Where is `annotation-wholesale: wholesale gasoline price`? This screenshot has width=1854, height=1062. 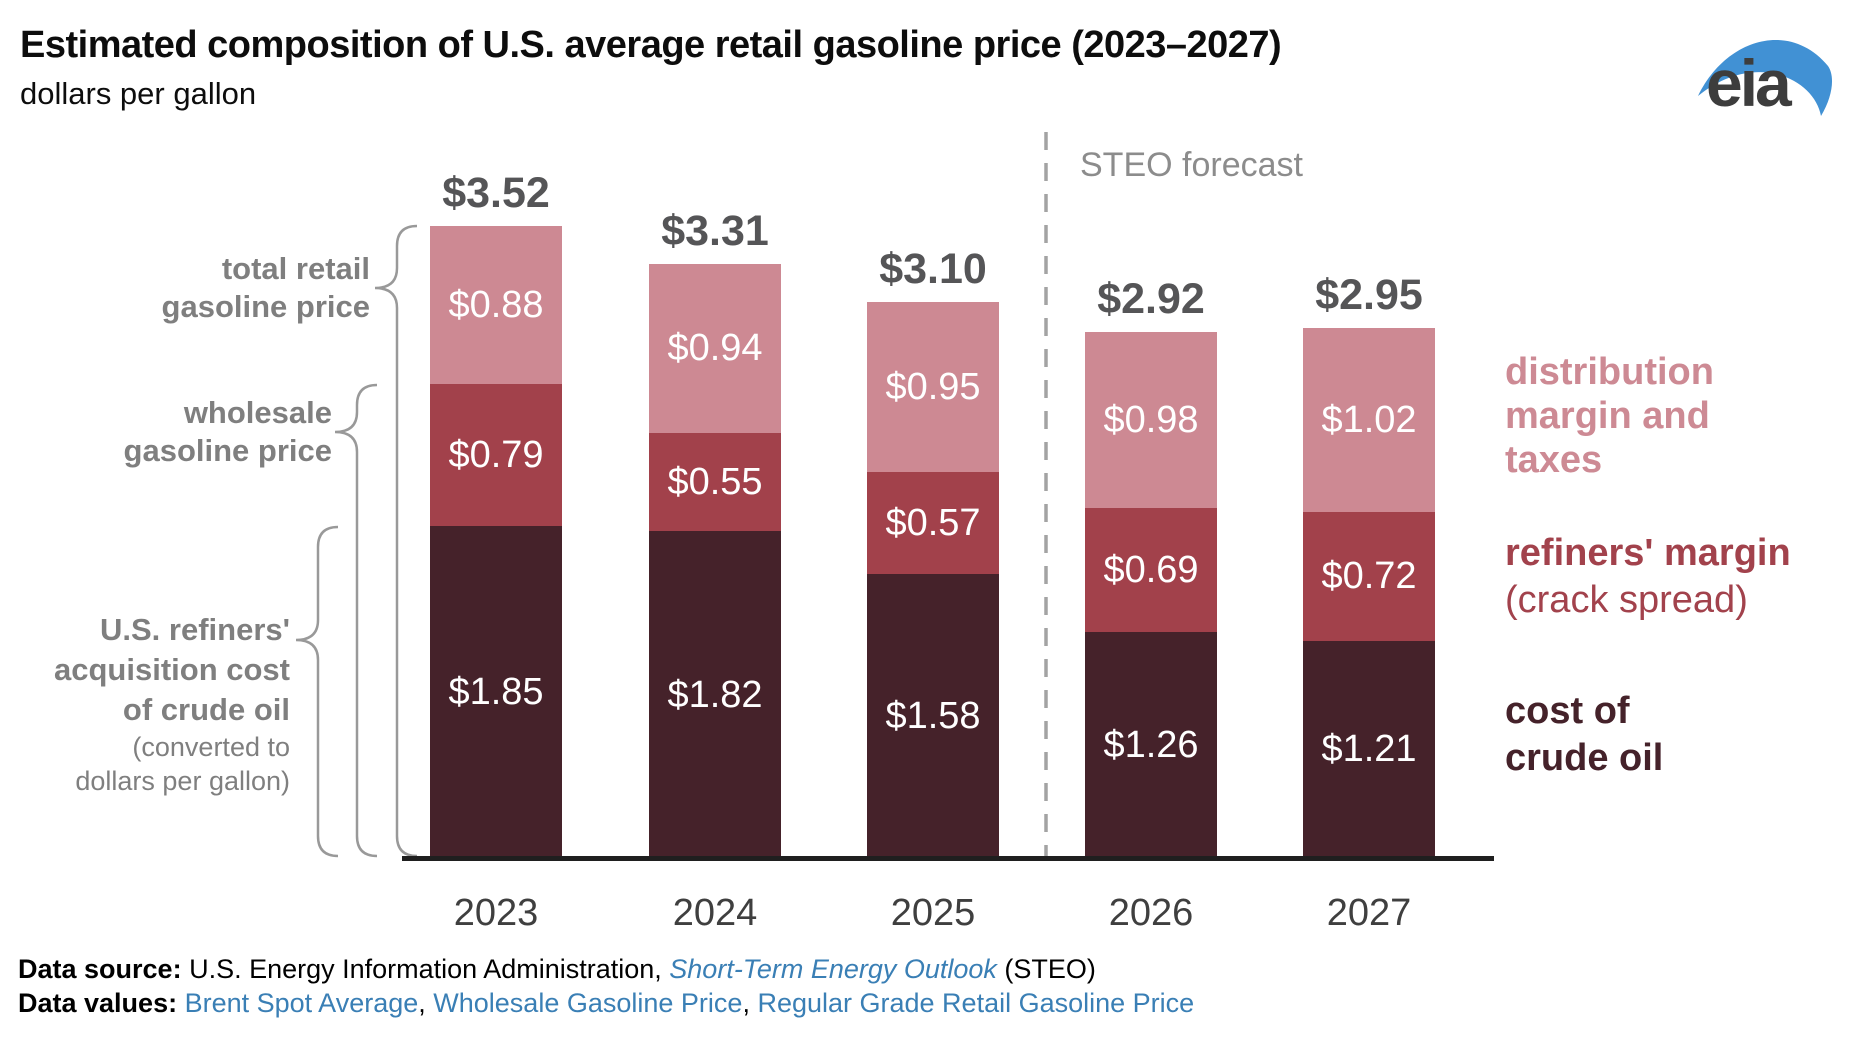 annotation-wholesale: wholesale gasoline price is located at coordinates (166, 432).